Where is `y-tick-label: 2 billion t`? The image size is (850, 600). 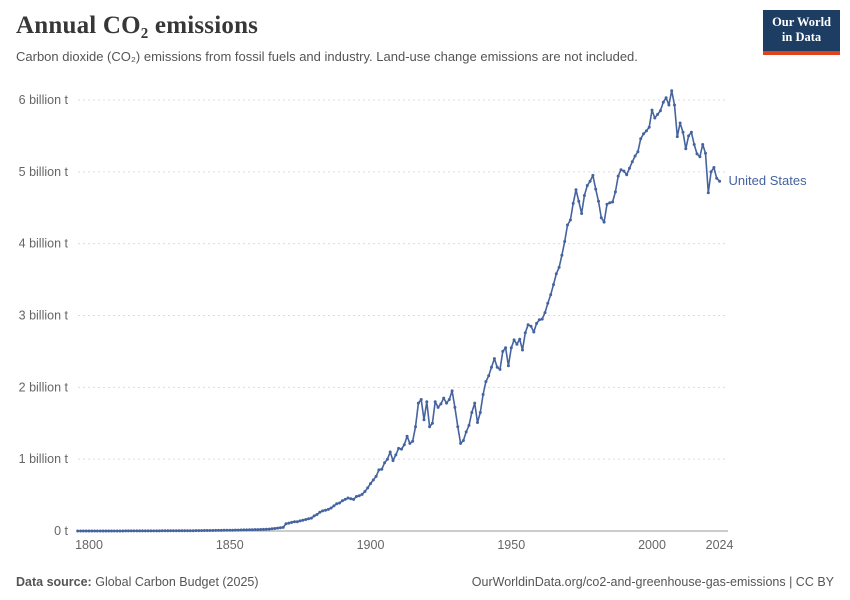 y-tick-label: 2 billion t is located at coordinates (44, 387).